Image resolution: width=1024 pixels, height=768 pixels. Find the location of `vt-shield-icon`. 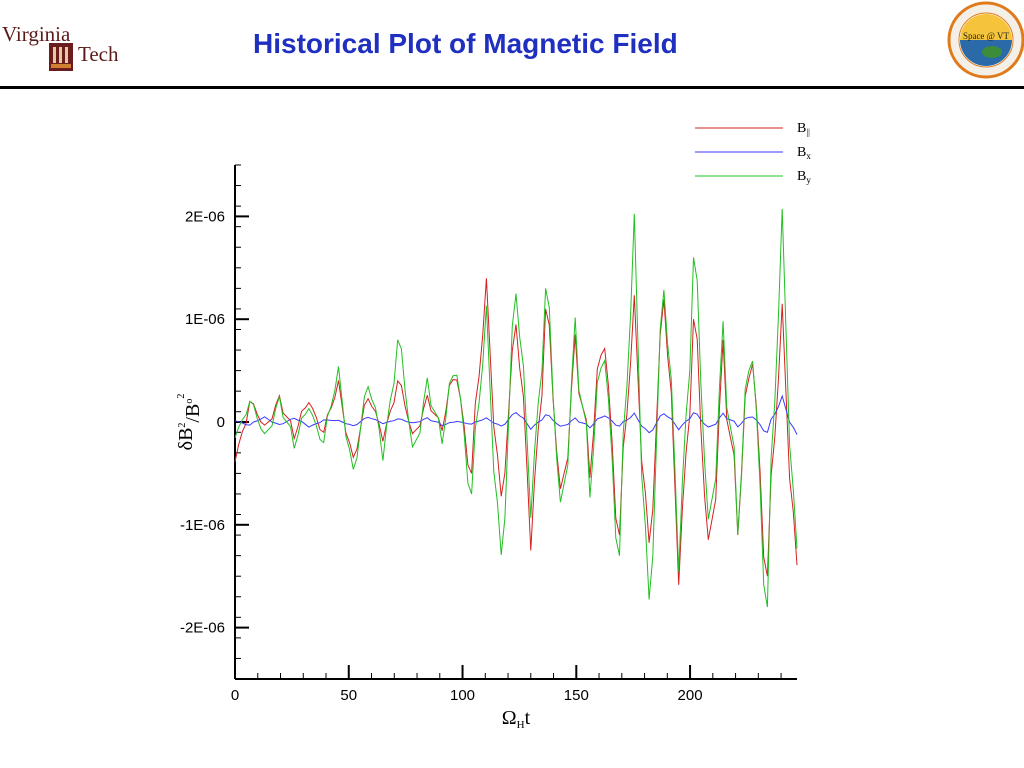

vt-shield-icon is located at coordinates (61, 57).